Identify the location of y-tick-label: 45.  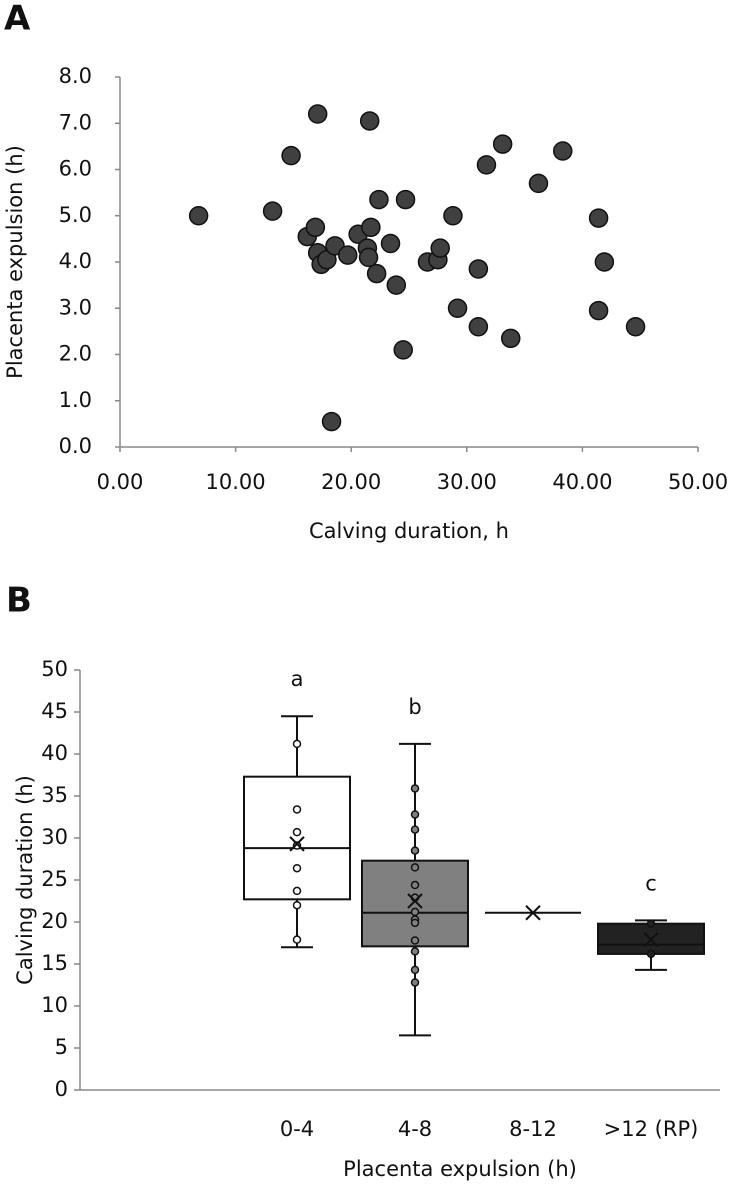
(54, 711).